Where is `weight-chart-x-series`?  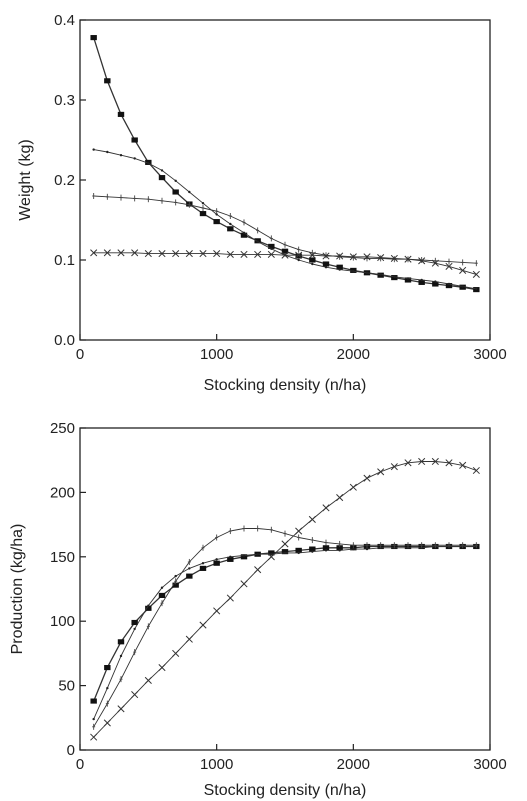 weight-chart-x-series is located at coordinates (285, 263).